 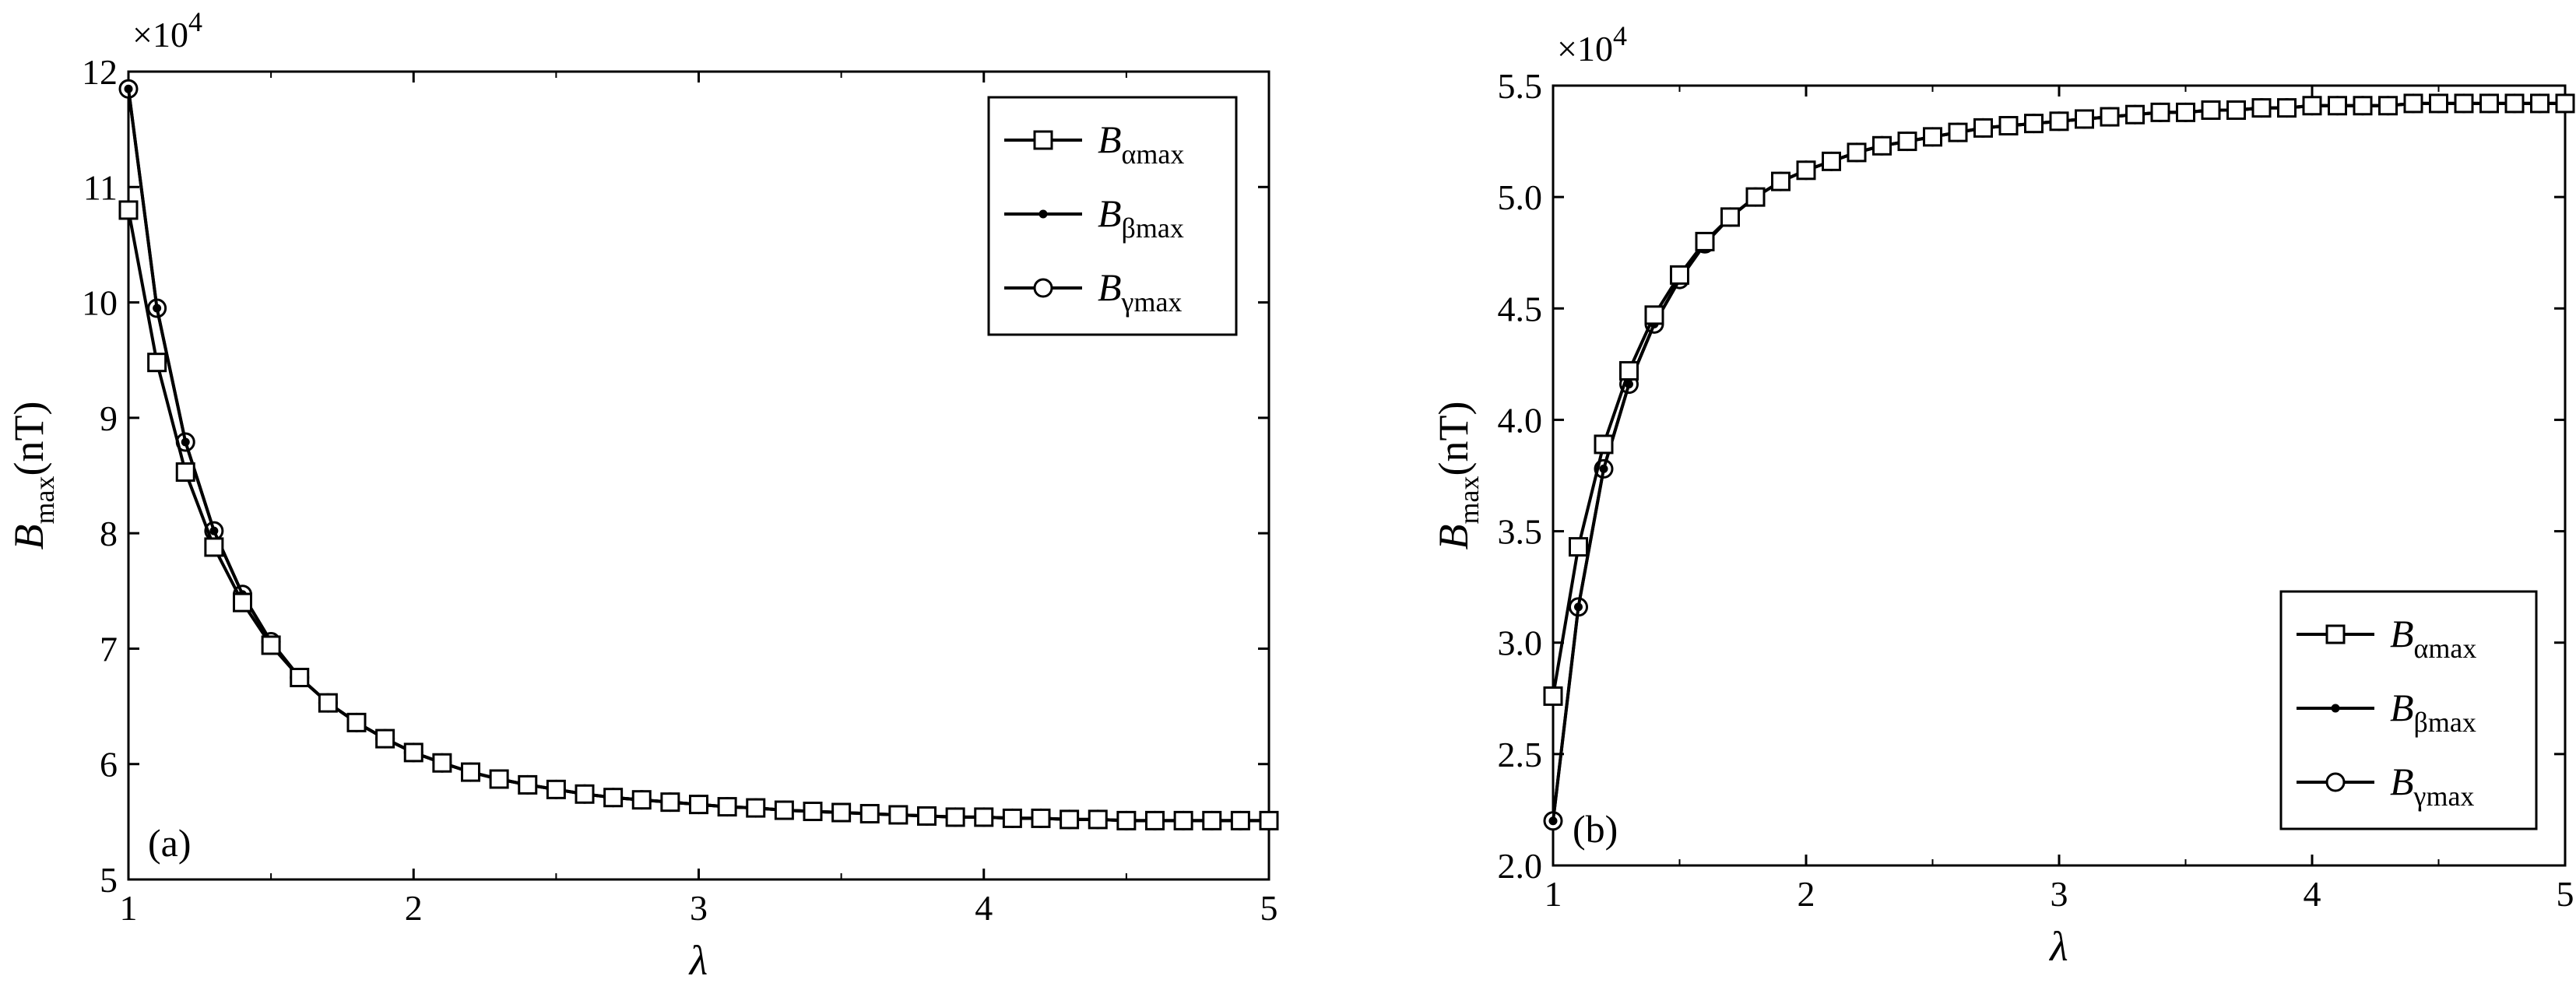 What do you see at coordinates (100, 187) in the screenshot?
I see `y-tick-label: 11` at bounding box center [100, 187].